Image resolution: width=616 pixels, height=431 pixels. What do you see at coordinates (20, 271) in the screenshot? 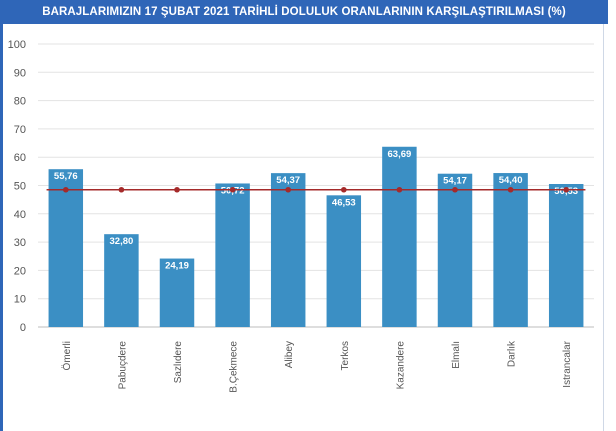
I see `y-tick-label: 20` at bounding box center [20, 271].